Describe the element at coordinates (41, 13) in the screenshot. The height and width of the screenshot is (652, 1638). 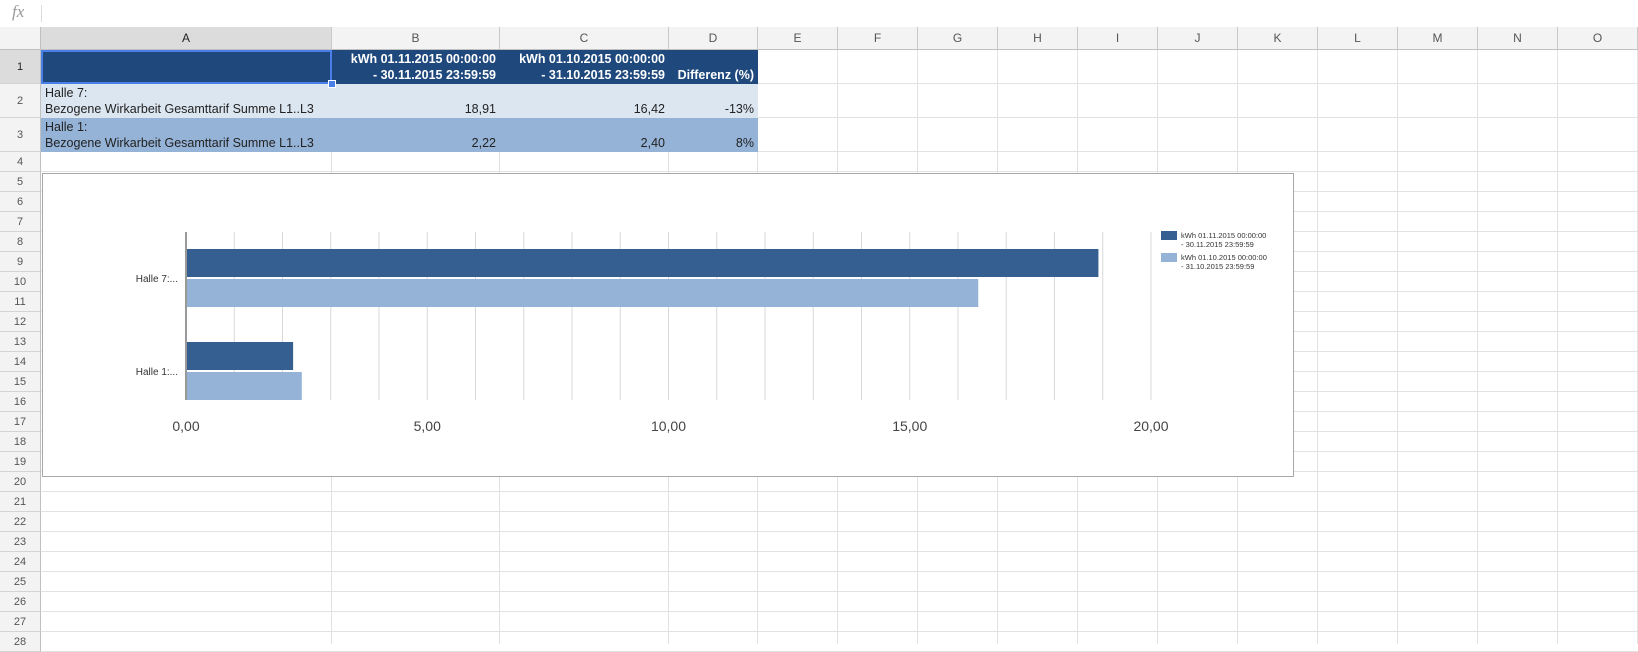
I see `formula-bar-divider` at that location.